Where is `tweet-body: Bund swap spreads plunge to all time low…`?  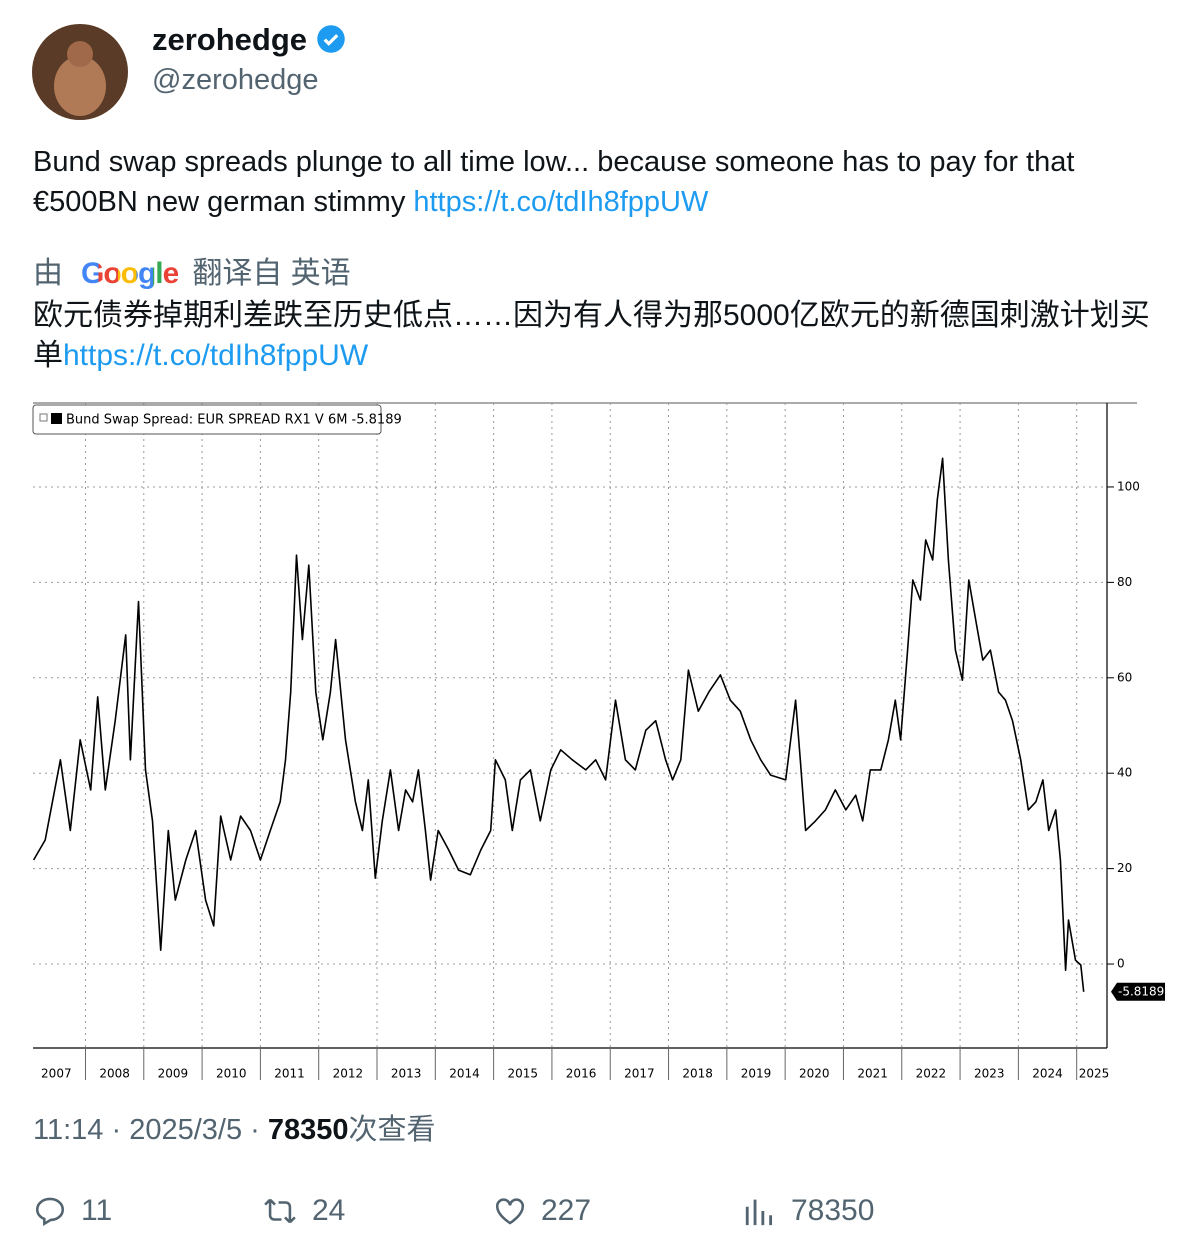 tweet-body: Bund swap spreads plunge to all time low… is located at coordinates (554, 182).